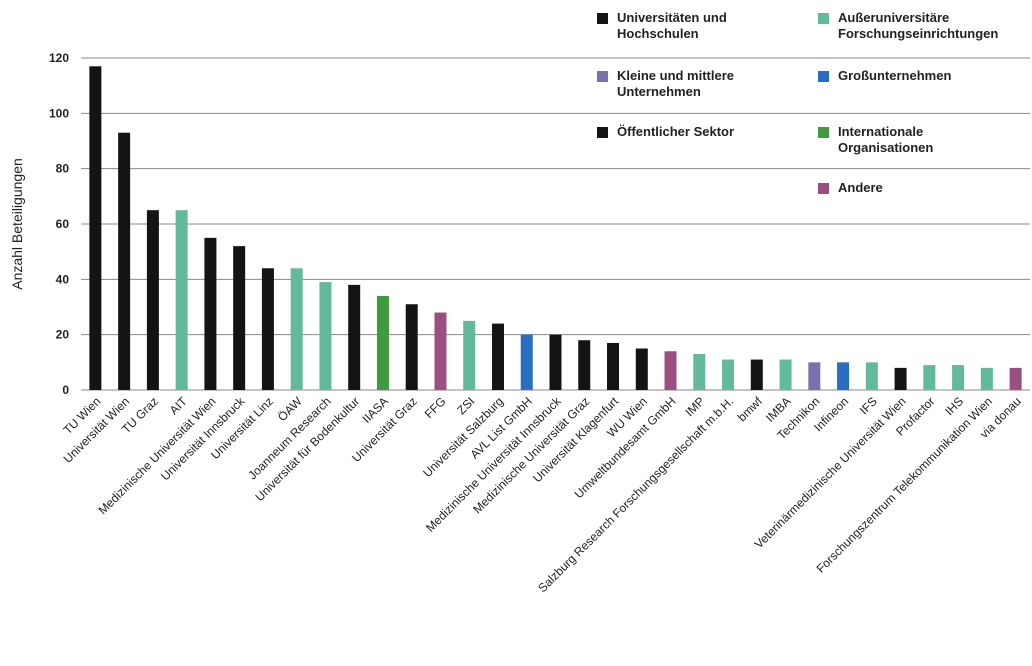 Image resolution: width=1032 pixels, height=666 pixels. I want to click on legend-label: Universitäten und Hochschulen, so click(672, 25).